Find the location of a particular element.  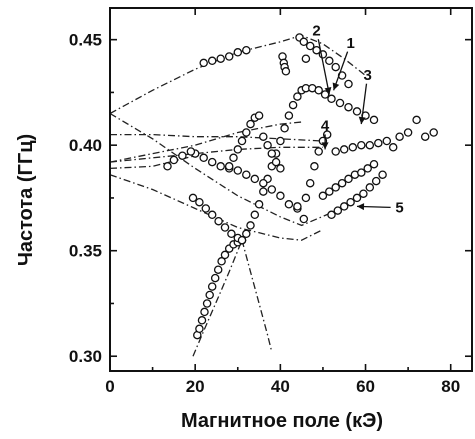

annotations: 1 2 3 4 5 is located at coordinates (357, 119).